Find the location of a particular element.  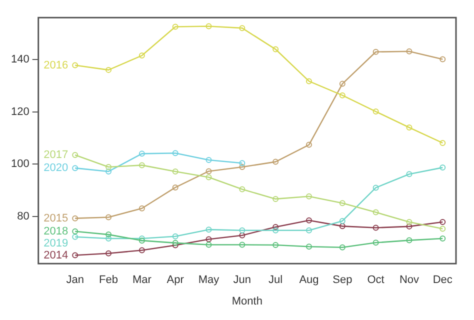

x-tick-label: Apr is located at coordinates (175, 280).